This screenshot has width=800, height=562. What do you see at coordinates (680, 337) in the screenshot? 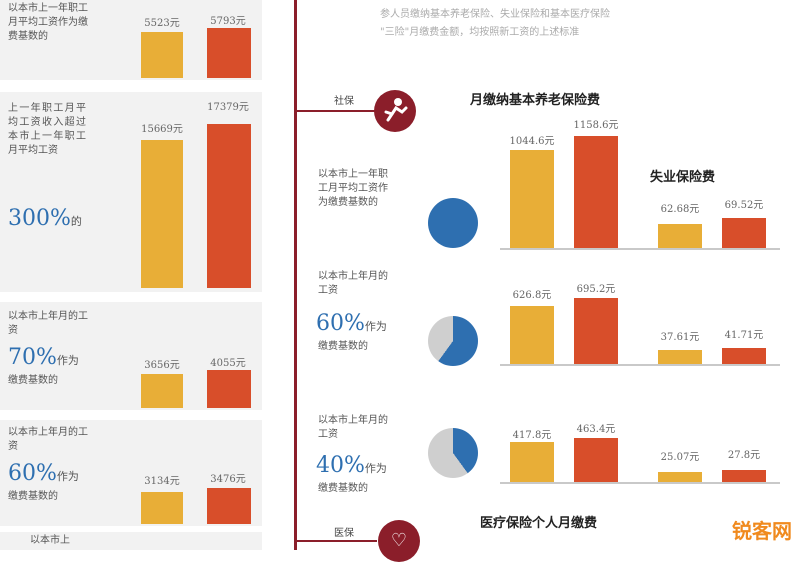
I see `unemp-old-label: 37.61元` at bounding box center [680, 337].